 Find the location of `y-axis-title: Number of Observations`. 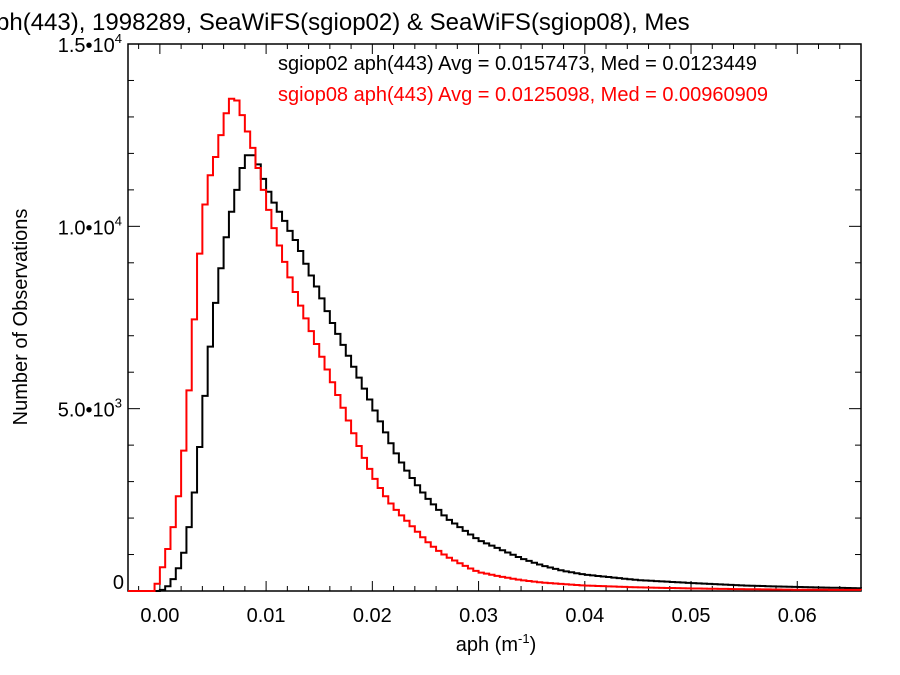

y-axis-title: Number of Observations is located at coordinates (21, 317).